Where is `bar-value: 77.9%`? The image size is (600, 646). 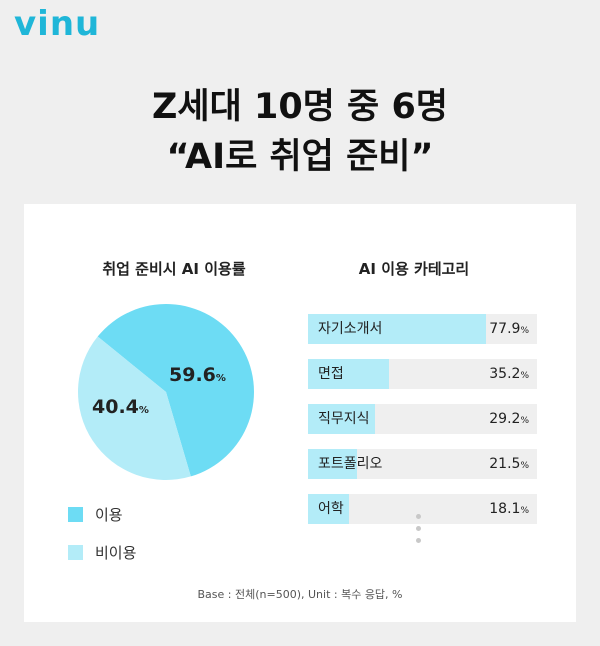
bar-value: 77.9% is located at coordinates (509, 330).